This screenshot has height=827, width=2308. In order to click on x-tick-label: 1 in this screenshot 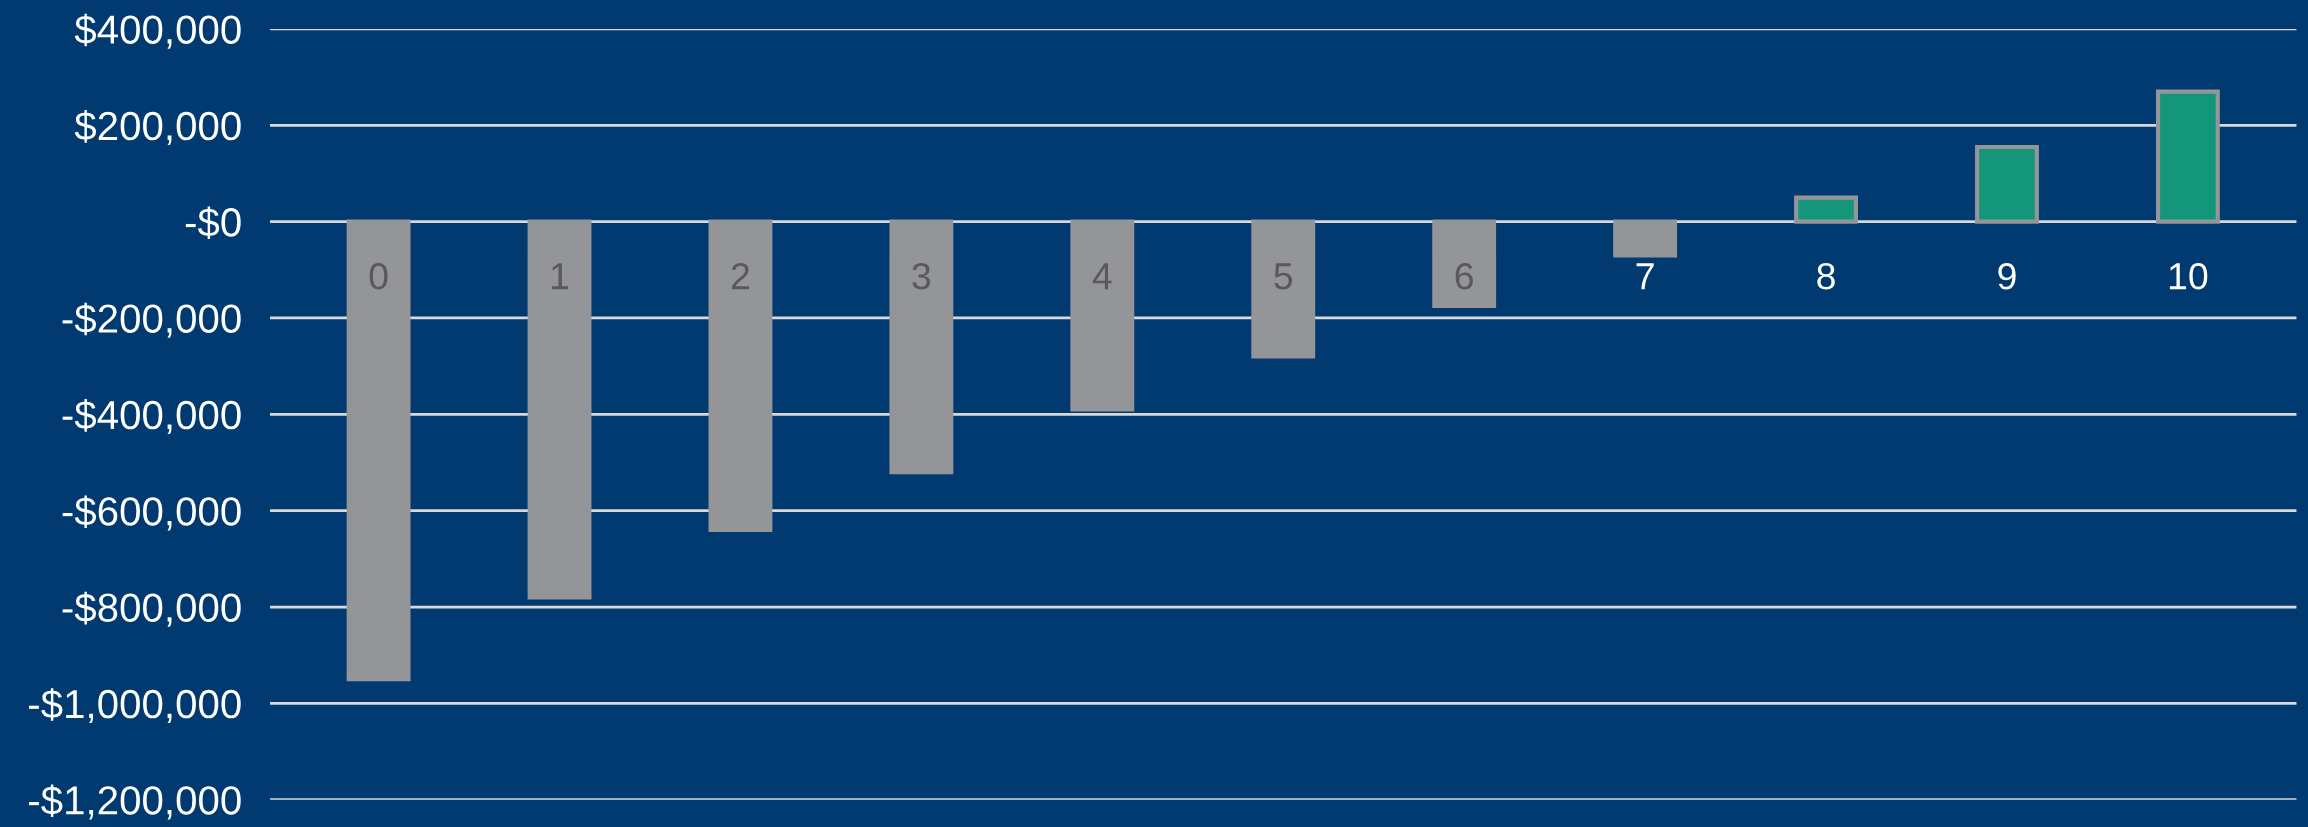, I will do `click(560, 276)`.